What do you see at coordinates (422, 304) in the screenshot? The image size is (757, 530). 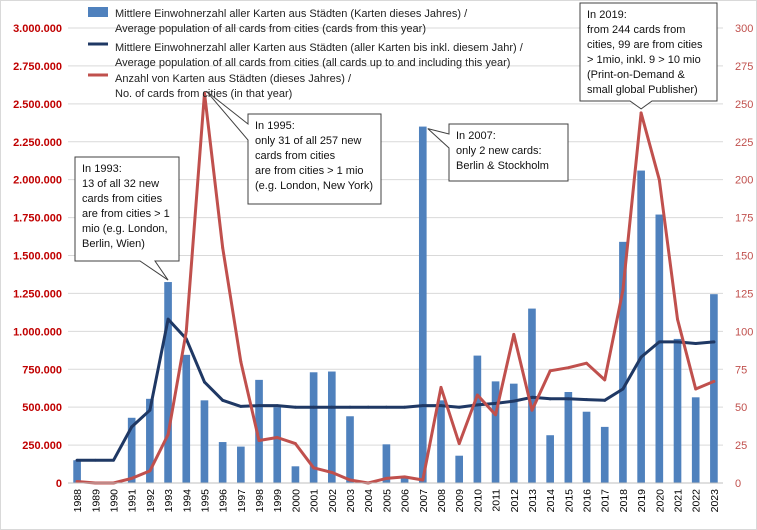 I see `bar-2007` at bounding box center [422, 304].